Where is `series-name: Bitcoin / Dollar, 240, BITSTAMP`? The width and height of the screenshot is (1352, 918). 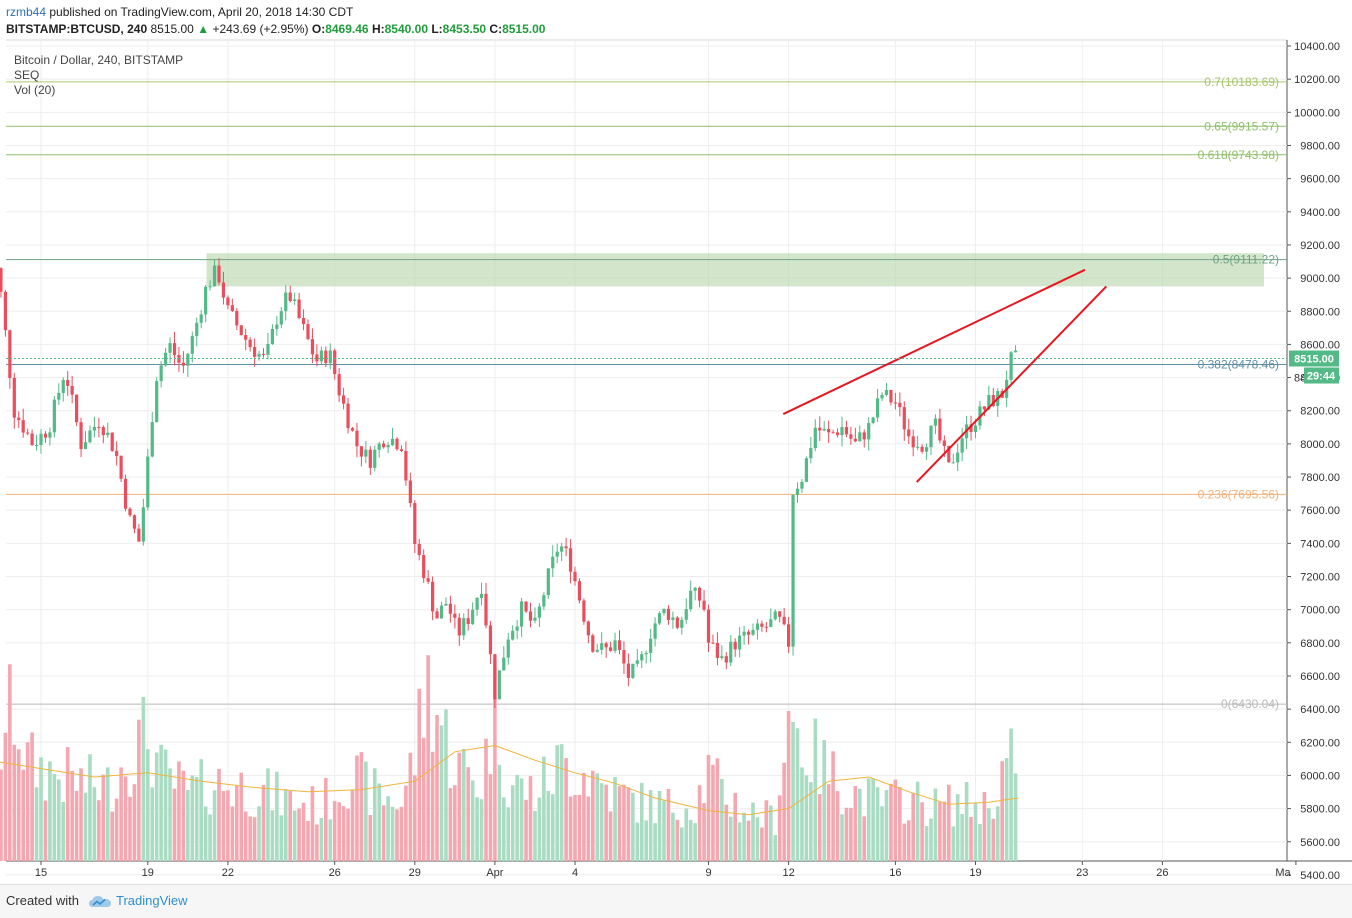 series-name: Bitcoin / Dollar, 240, BITSTAMP is located at coordinates (99, 60).